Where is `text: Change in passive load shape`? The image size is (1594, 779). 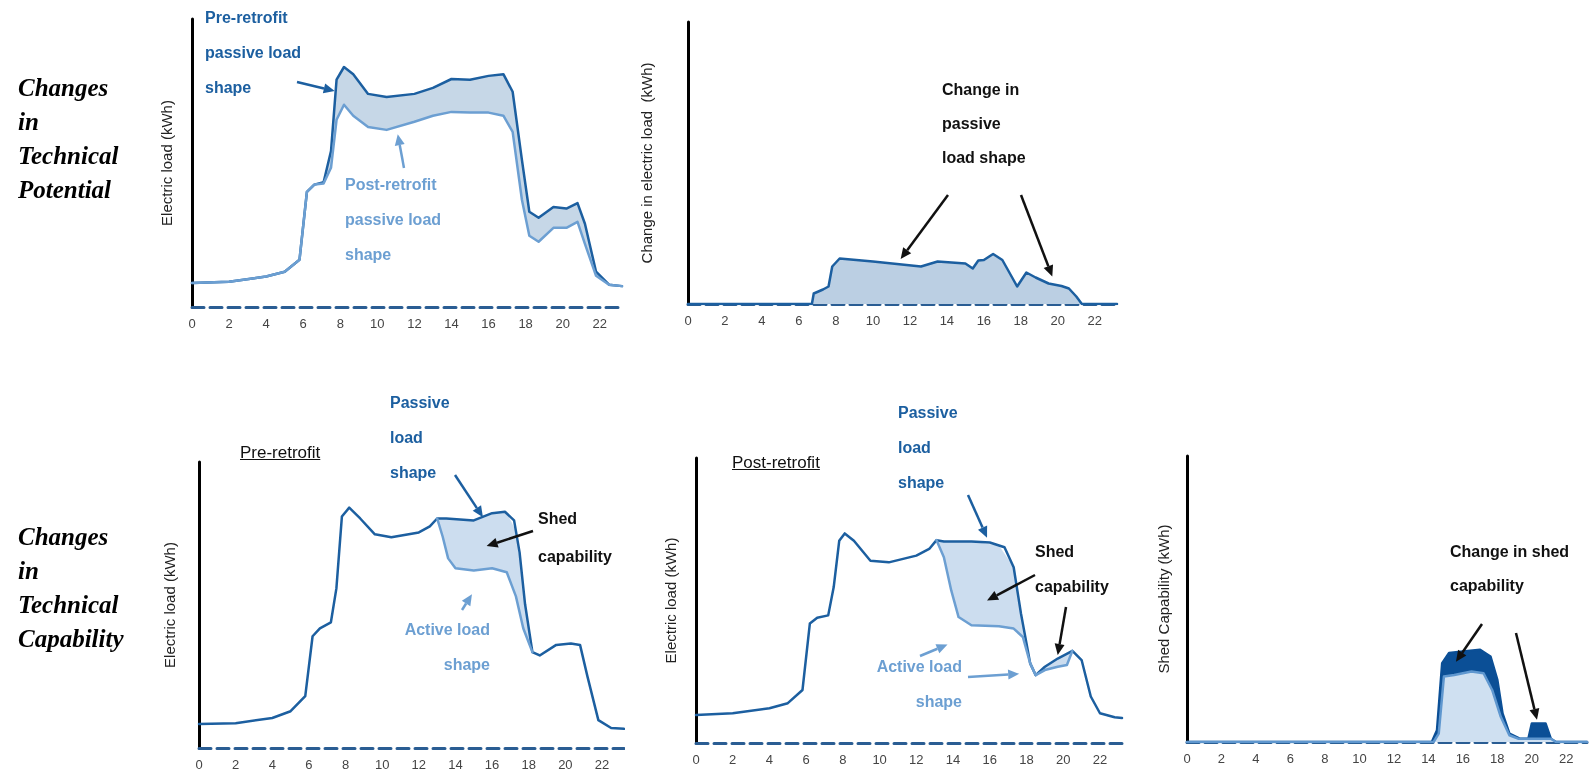
text: Change in passive load shape is located at coordinates (984, 124).